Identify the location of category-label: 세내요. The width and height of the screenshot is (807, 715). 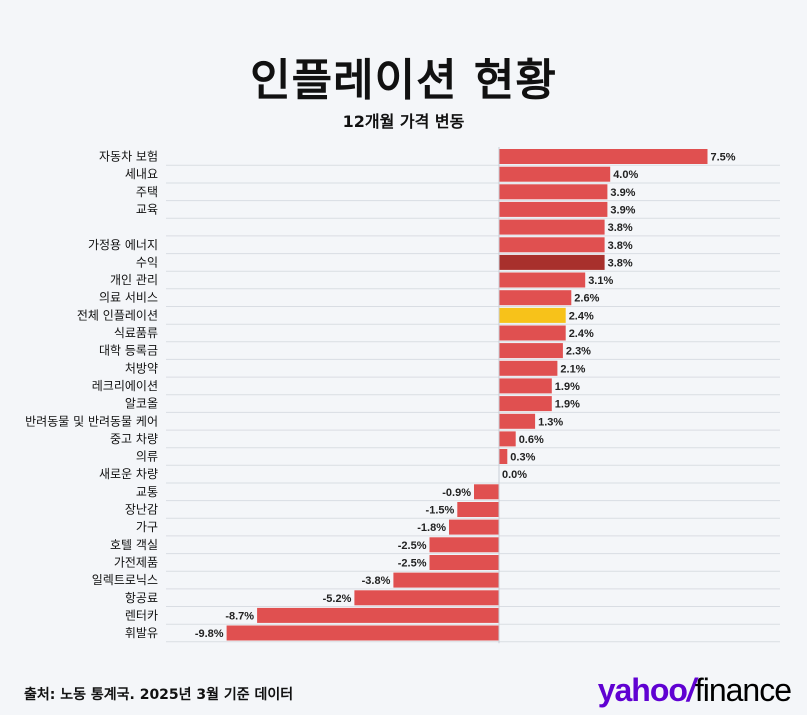
(141, 174).